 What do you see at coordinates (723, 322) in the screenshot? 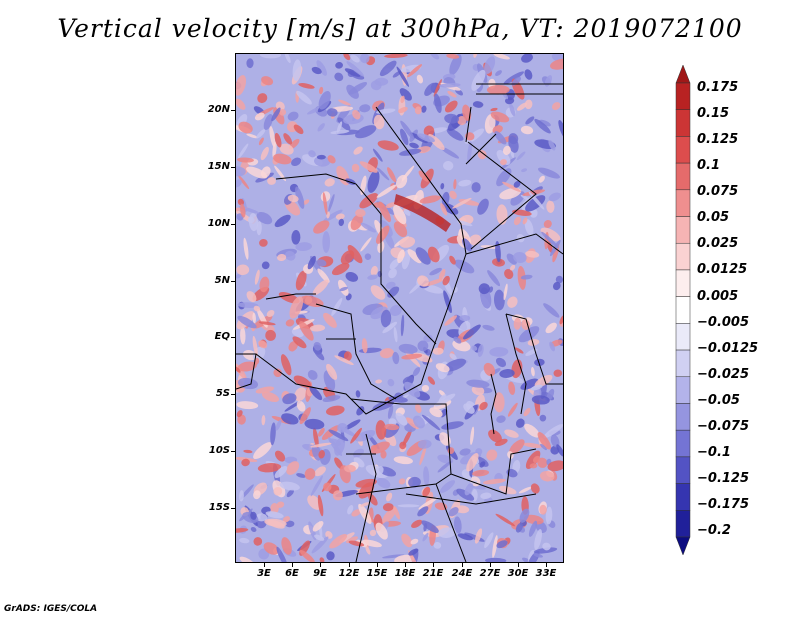
I see `colorbar-label: −0.005` at bounding box center [723, 322].